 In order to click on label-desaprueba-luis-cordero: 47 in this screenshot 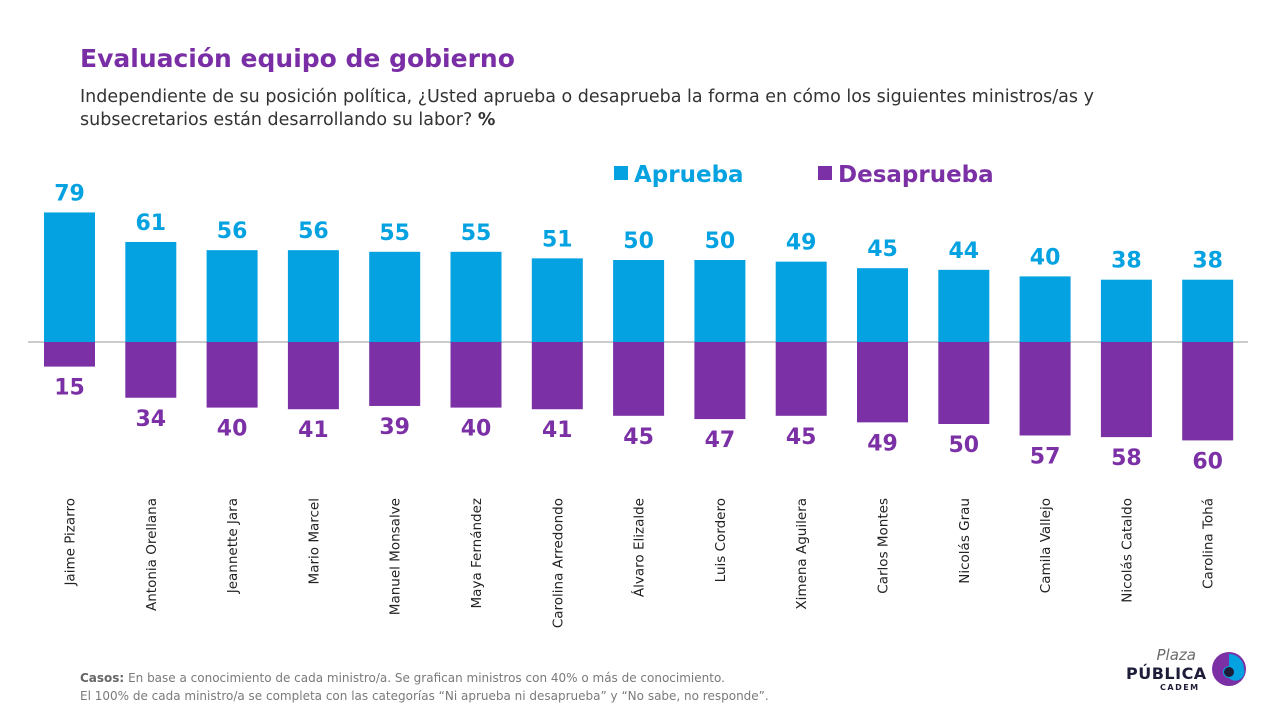, I will do `click(720, 440)`.